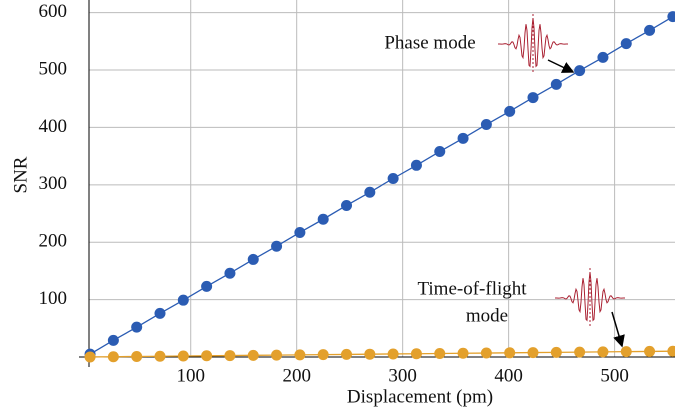 The height and width of the screenshot is (416, 675). Describe the element at coordinates (53, 298) in the screenshot. I see `y-tick-label: 100` at that location.